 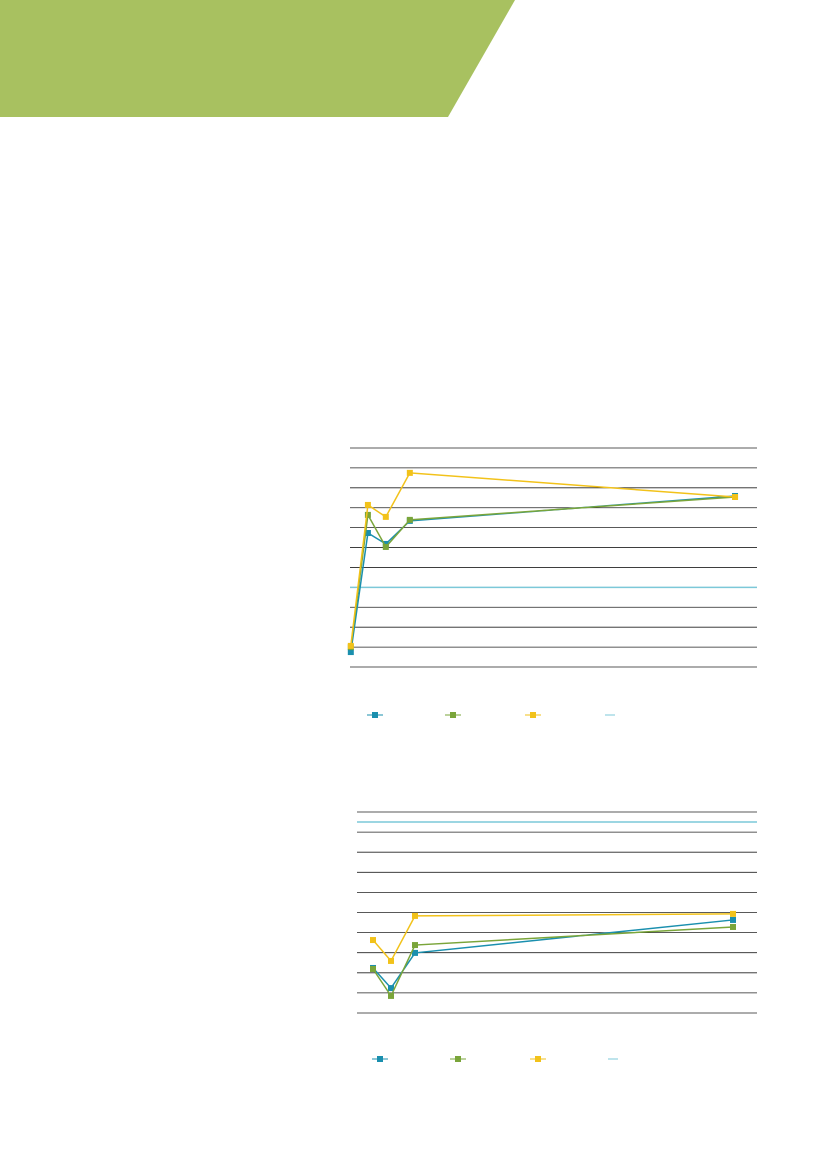 I want to click on header-banner, so click(x=257, y=58).